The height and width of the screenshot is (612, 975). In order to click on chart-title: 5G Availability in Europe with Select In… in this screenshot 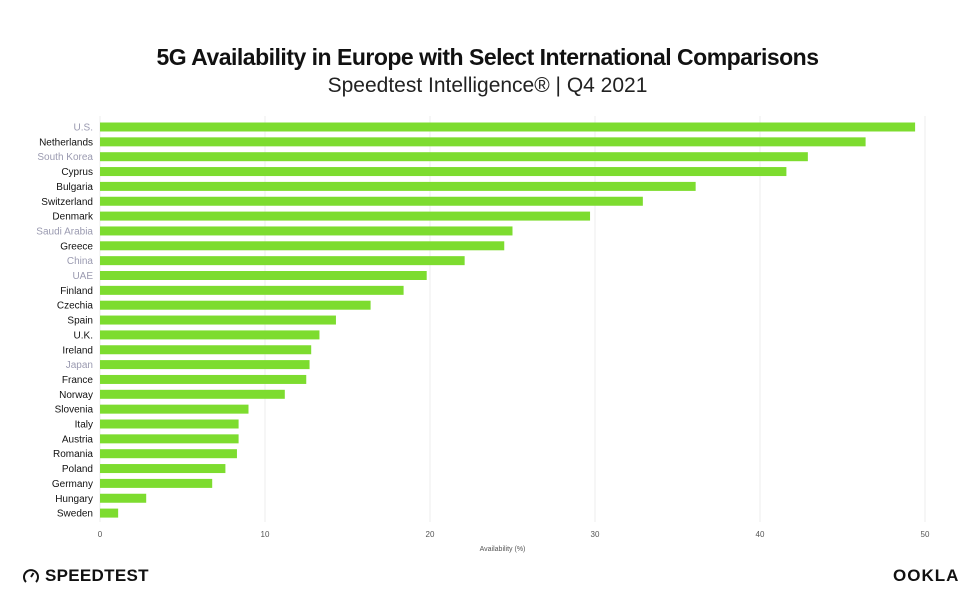, I will do `click(487, 57)`.